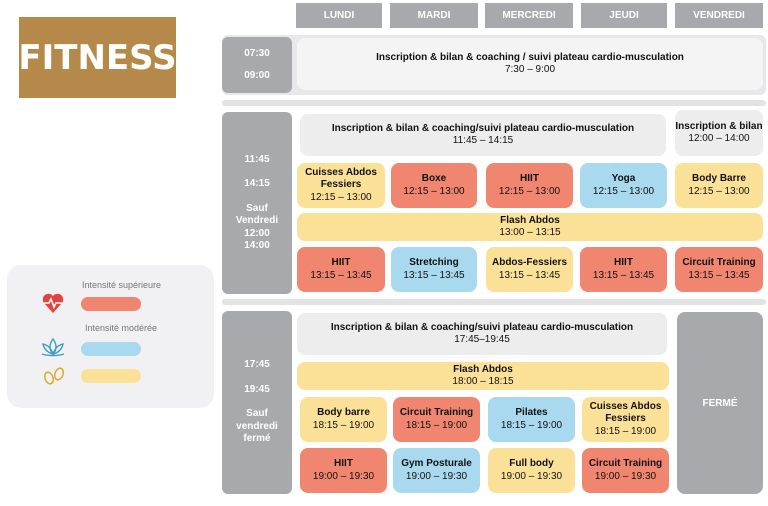 The height and width of the screenshot is (506, 768). Describe the element at coordinates (257, 53) in the screenshot. I see `morning-time-start: 07:30` at that location.